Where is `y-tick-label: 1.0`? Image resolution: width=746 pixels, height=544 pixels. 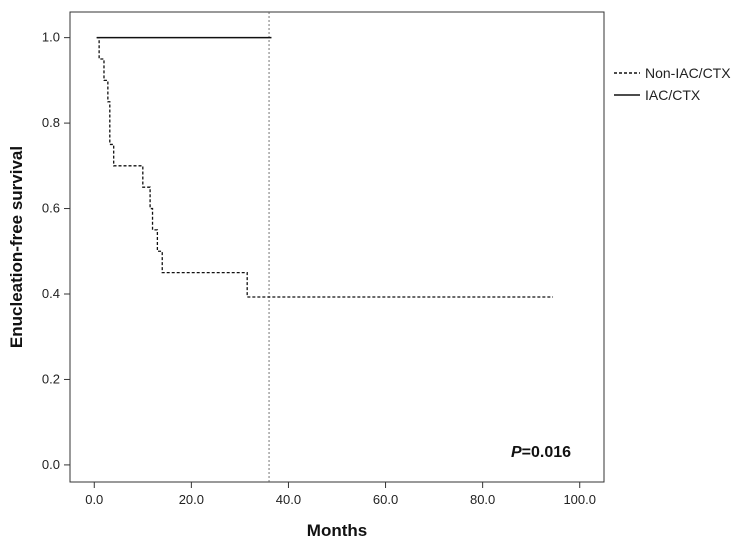
y-tick-label: 1.0 is located at coordinates (51, 37).